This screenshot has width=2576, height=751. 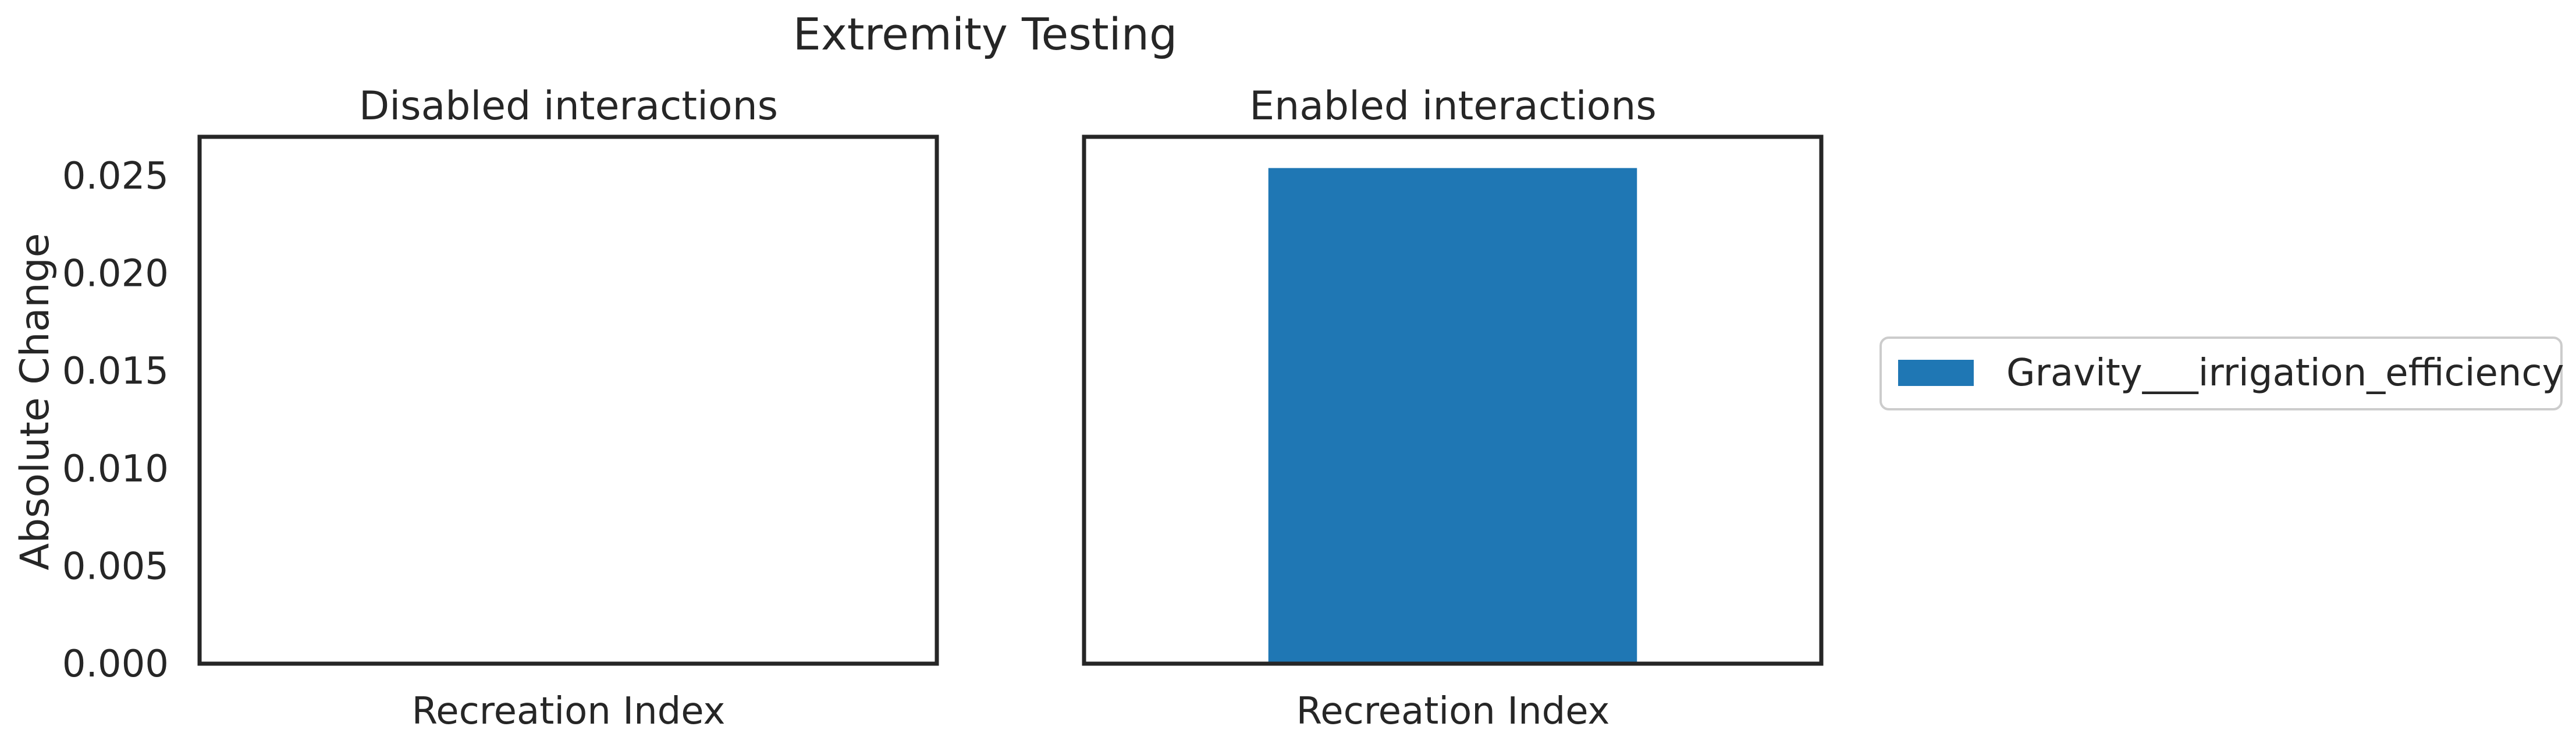 I want to click on y-tick-label: 0.005, so click(x=115, y=566).